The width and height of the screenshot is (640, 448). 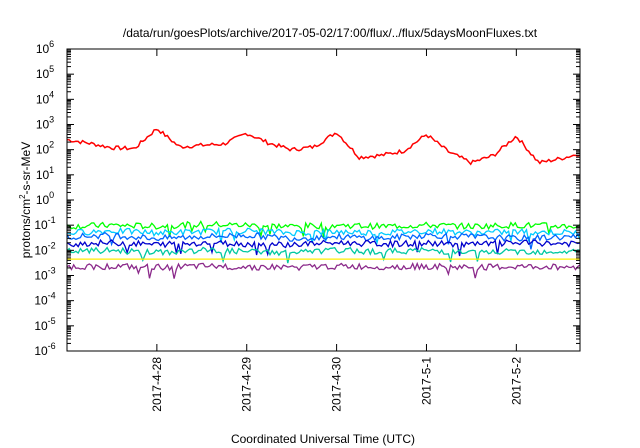 I want to click on y-tick-label: 10⁻⁴, so click(x=44, y=299).